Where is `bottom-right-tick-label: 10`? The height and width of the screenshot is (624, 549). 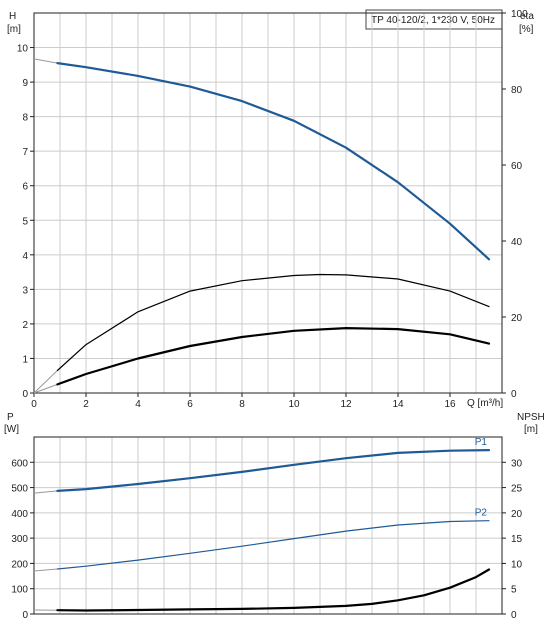
bottom-right-tick-label: 10 is located at coordinates (517, 564).